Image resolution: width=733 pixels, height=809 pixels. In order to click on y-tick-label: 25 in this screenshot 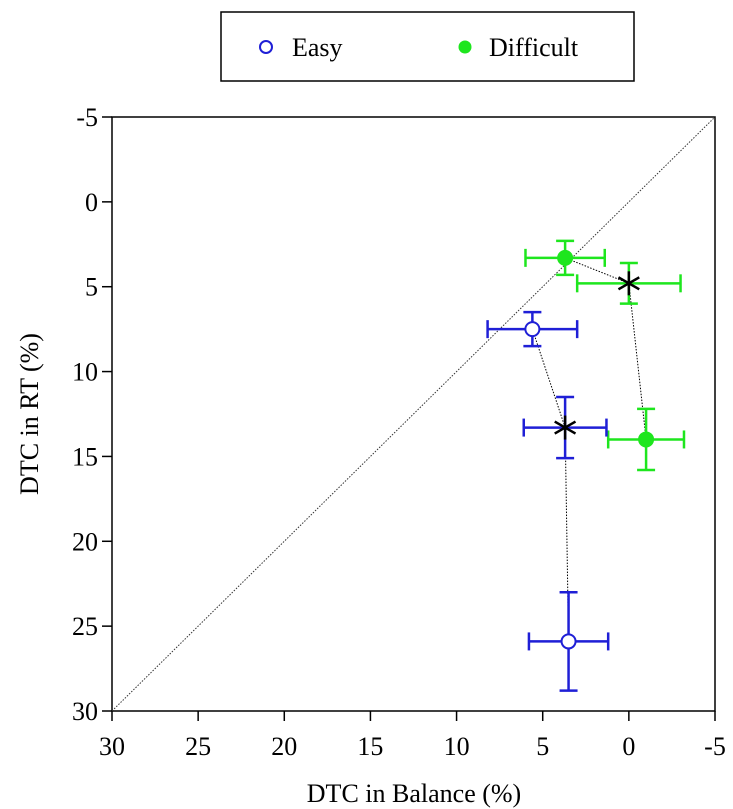, I will do `click(85, 626)`.